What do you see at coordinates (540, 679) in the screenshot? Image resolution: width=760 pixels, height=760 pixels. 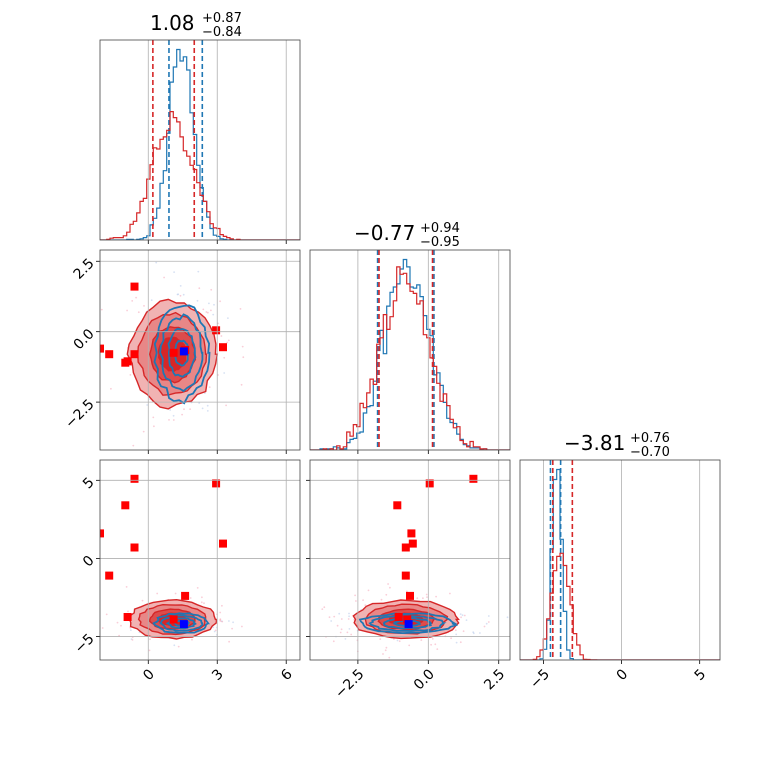 I see `x-tick-label: −5` at bounding box center [540, 679].